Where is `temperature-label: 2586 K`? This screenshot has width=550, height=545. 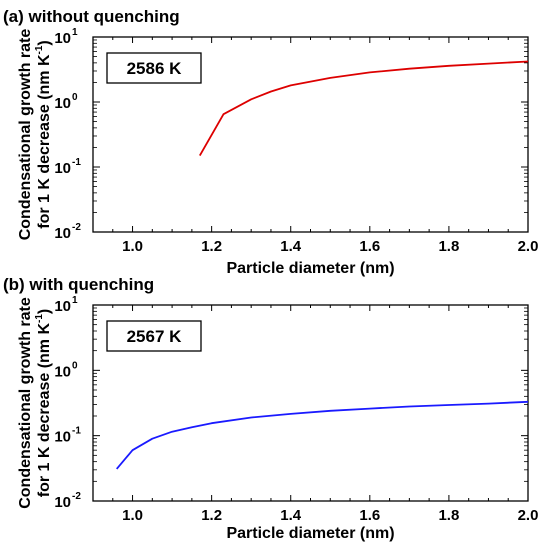
temperature-label: 2586 K is located at coordinates (155, 68).